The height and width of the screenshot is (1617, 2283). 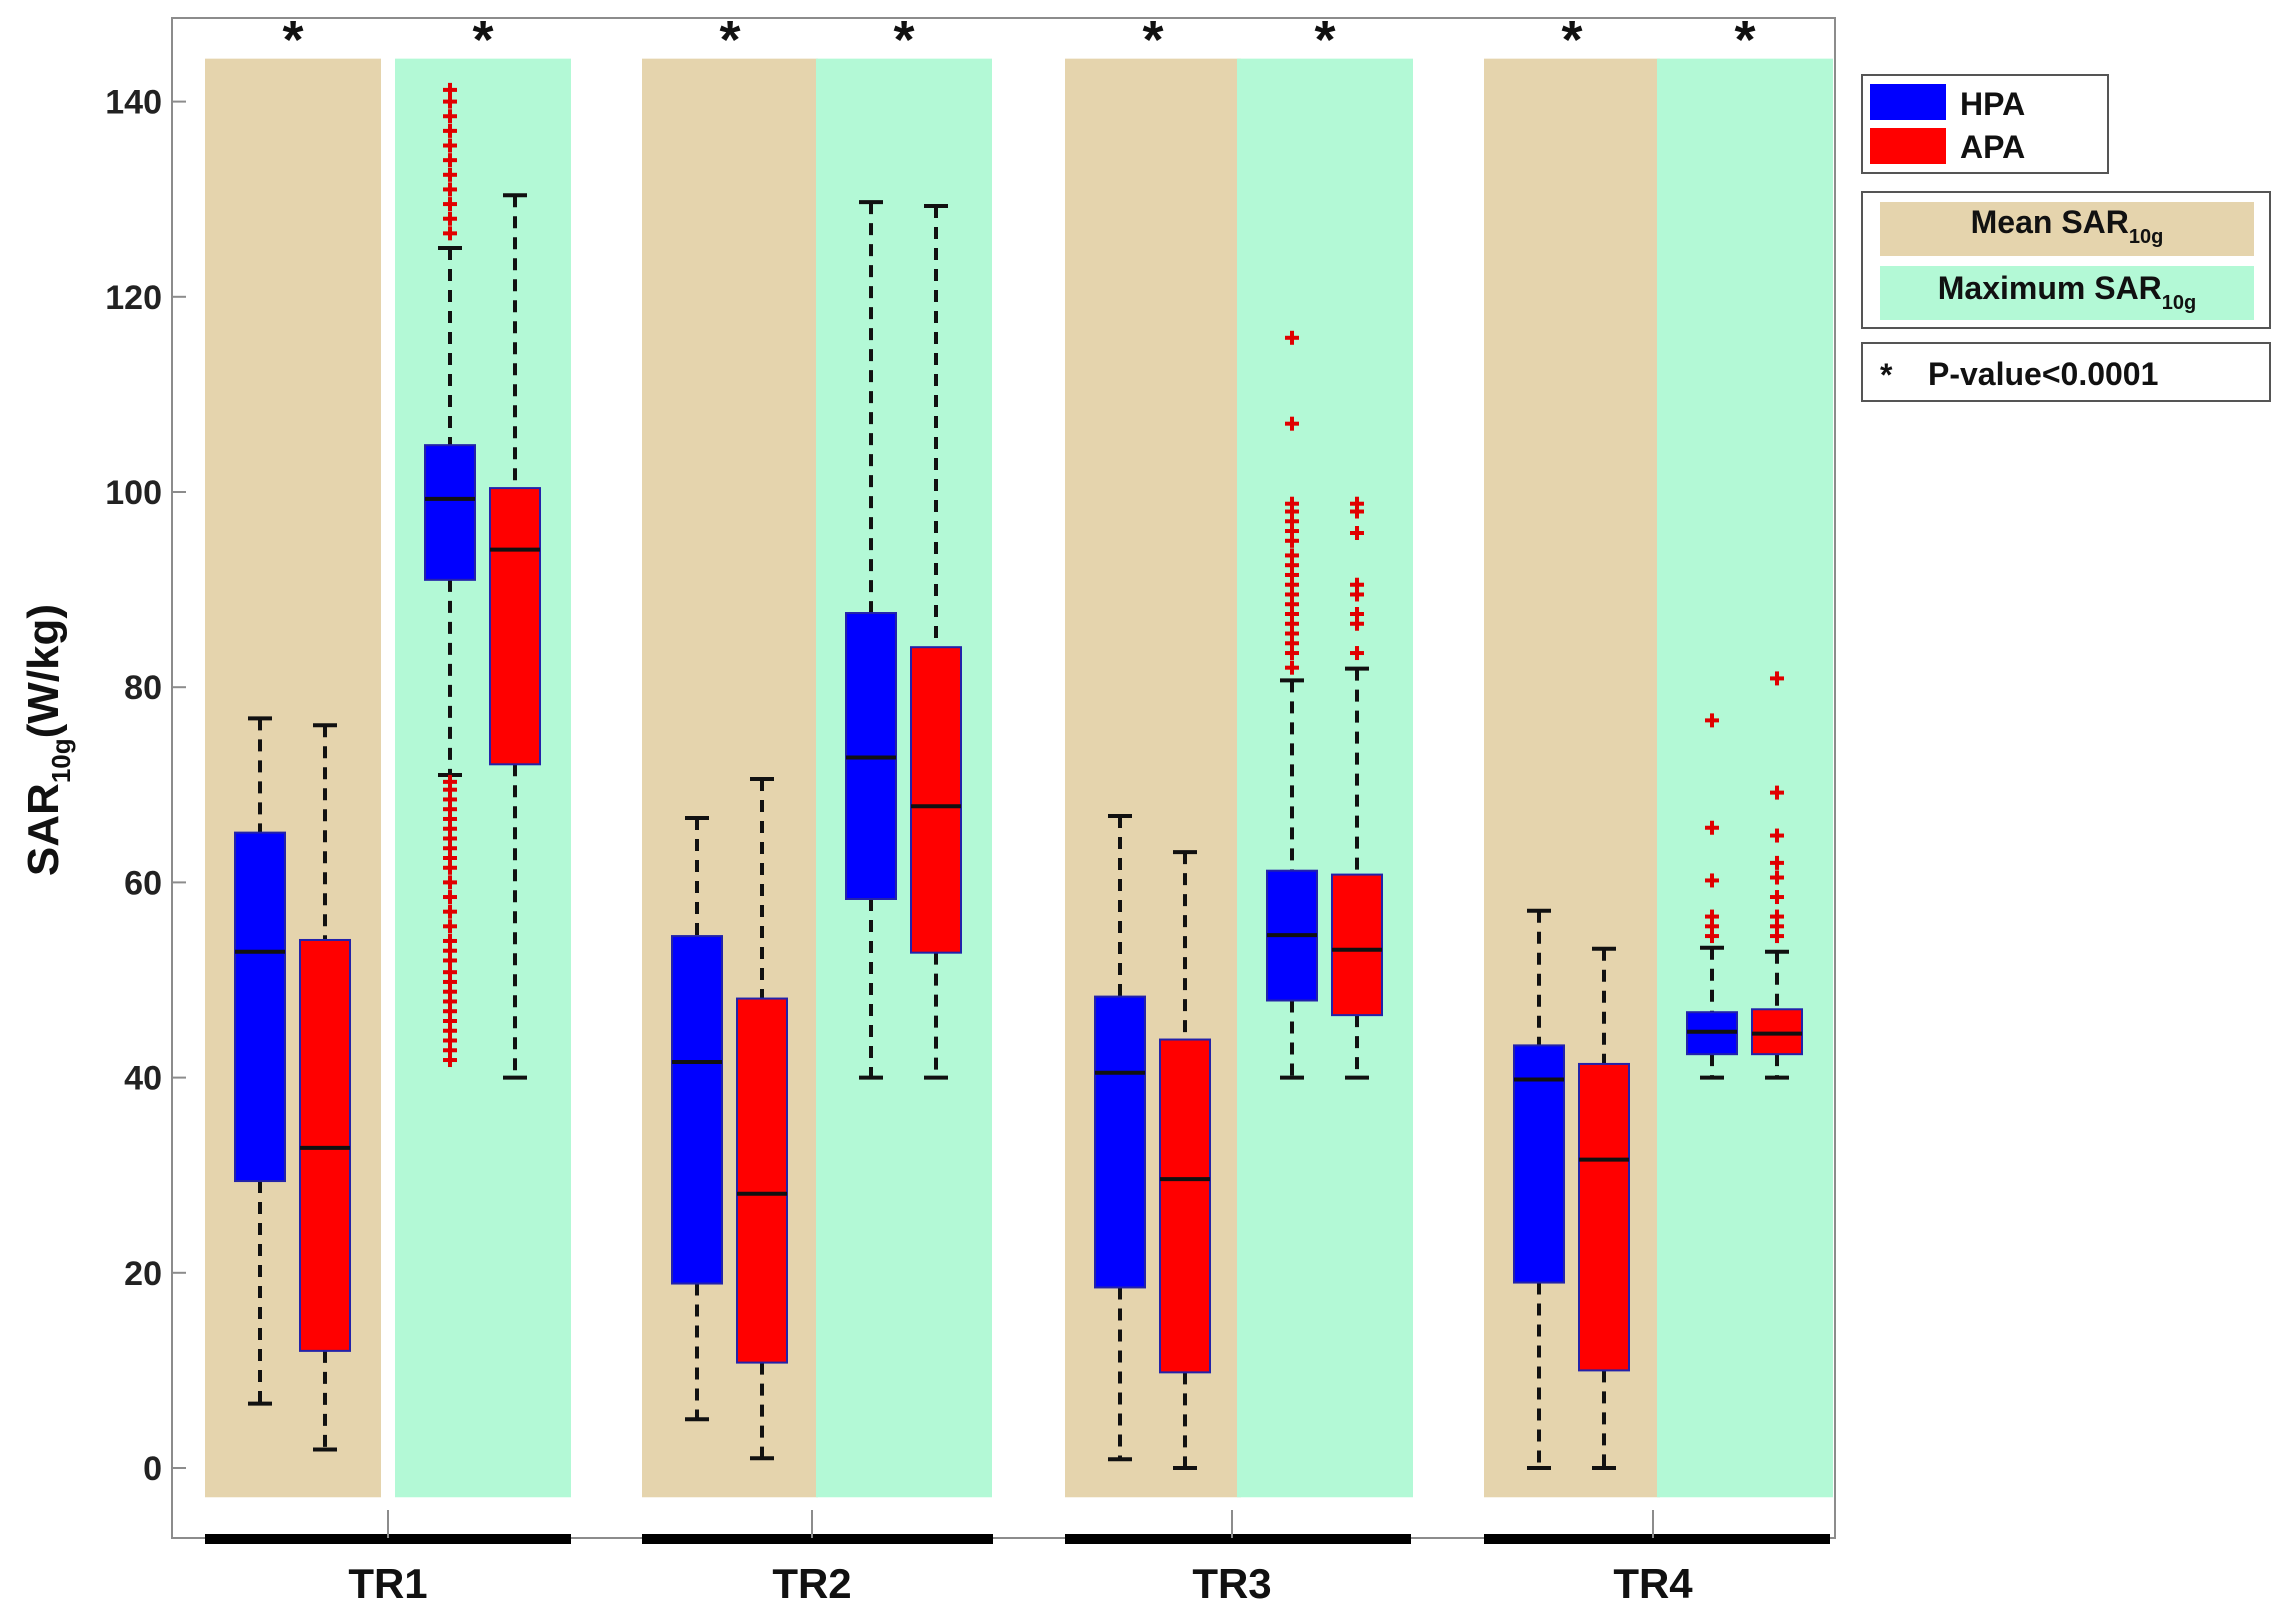 I want to click on significance-star-3: *, so click(x=729, y=40).